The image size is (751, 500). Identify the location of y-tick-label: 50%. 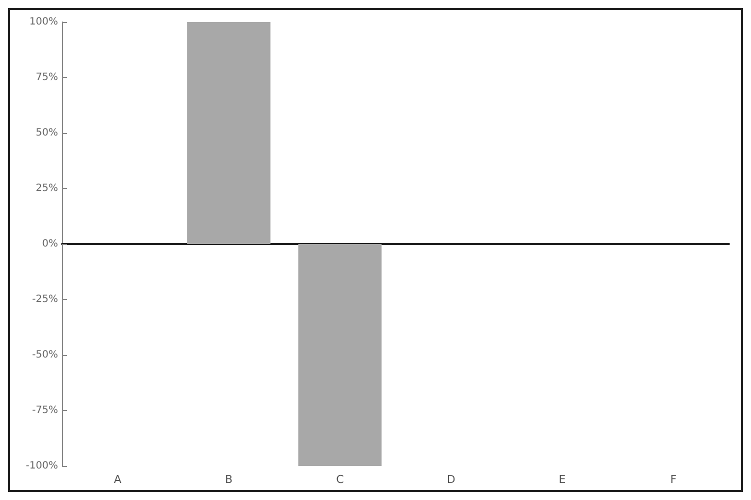
(47, 133).